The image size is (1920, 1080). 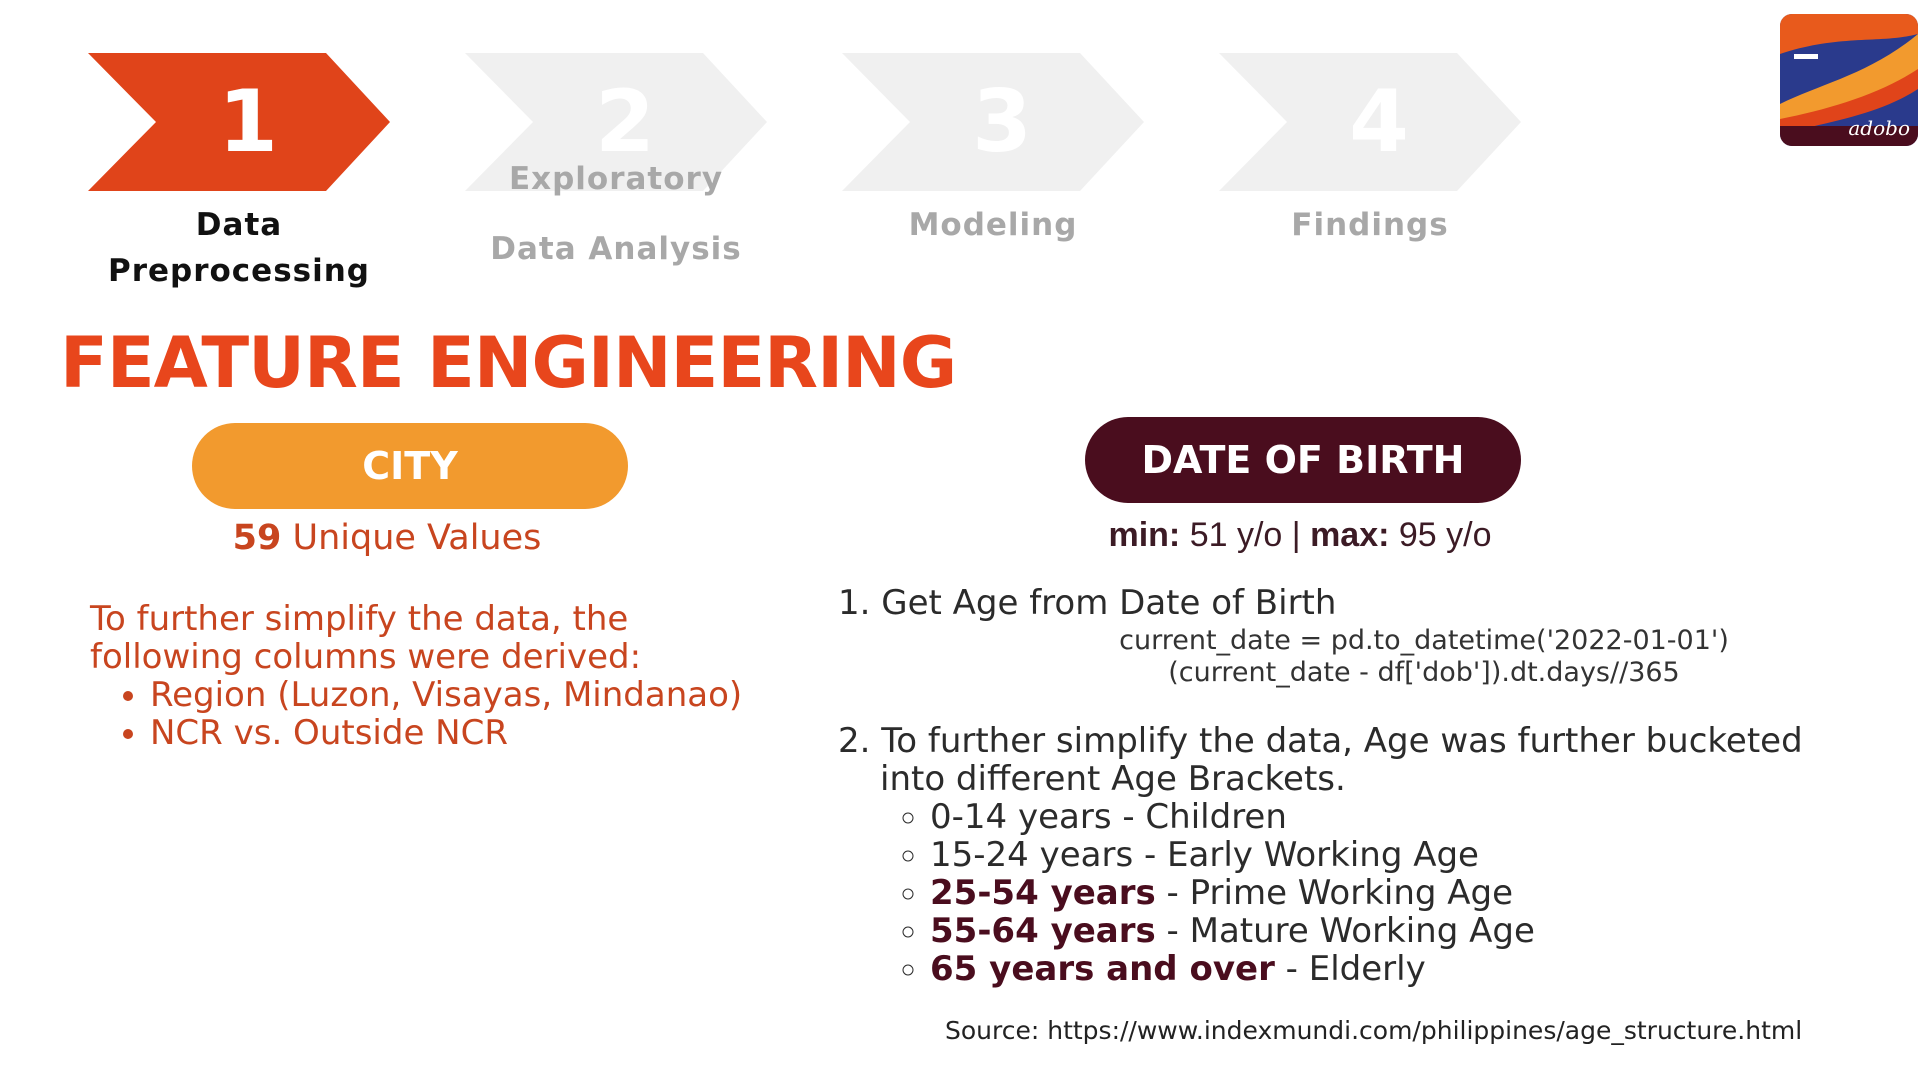 I want to click on logo-graphic, so click(x=1849, y=80).